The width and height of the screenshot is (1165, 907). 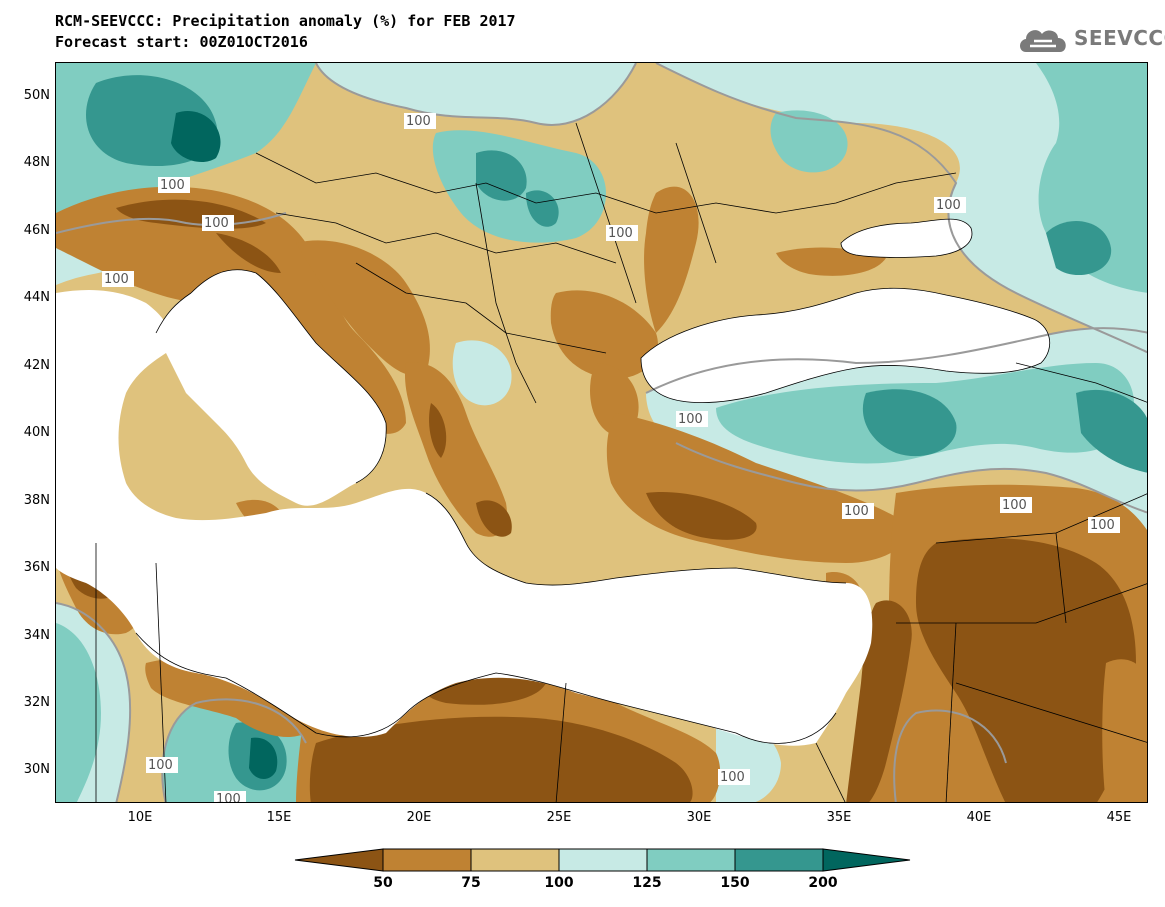 I want to click on lat-label: 32N, so click(x=36, y=702).